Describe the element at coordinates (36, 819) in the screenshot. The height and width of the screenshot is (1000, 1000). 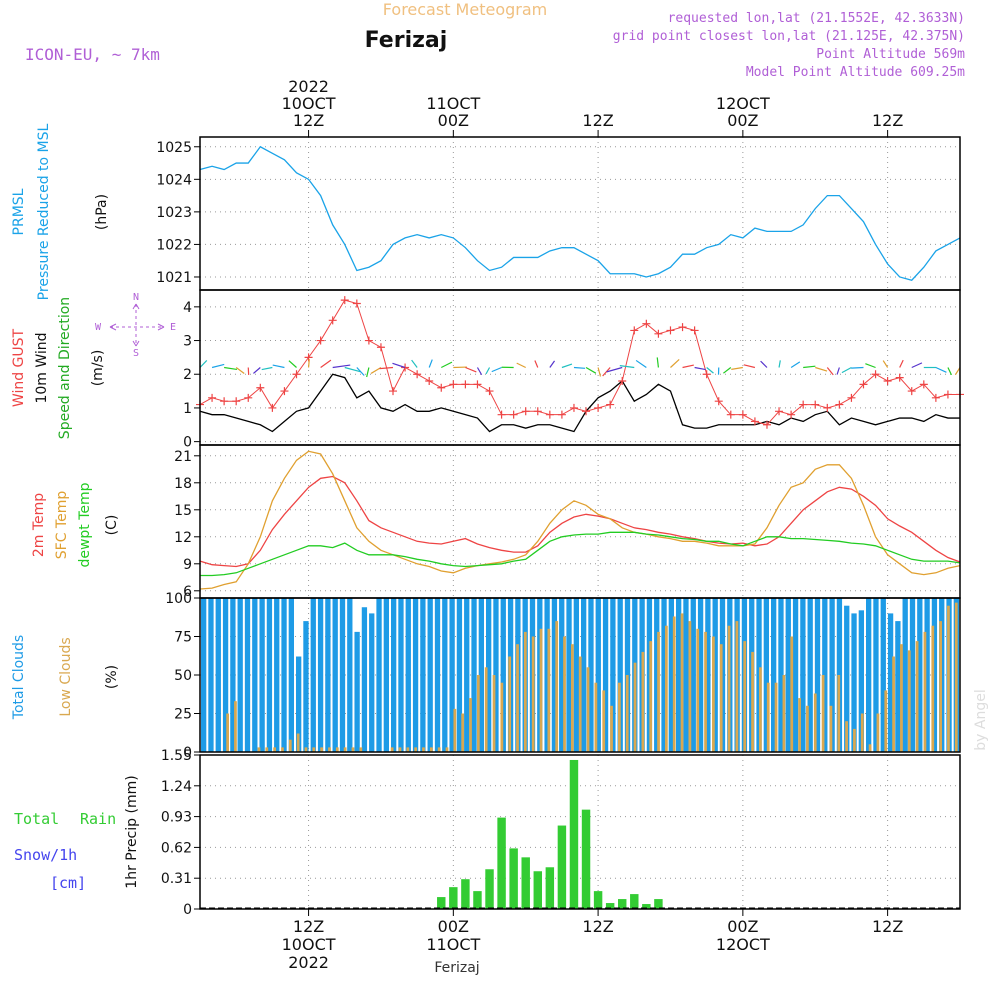
I see `label-total: Total` at that location.